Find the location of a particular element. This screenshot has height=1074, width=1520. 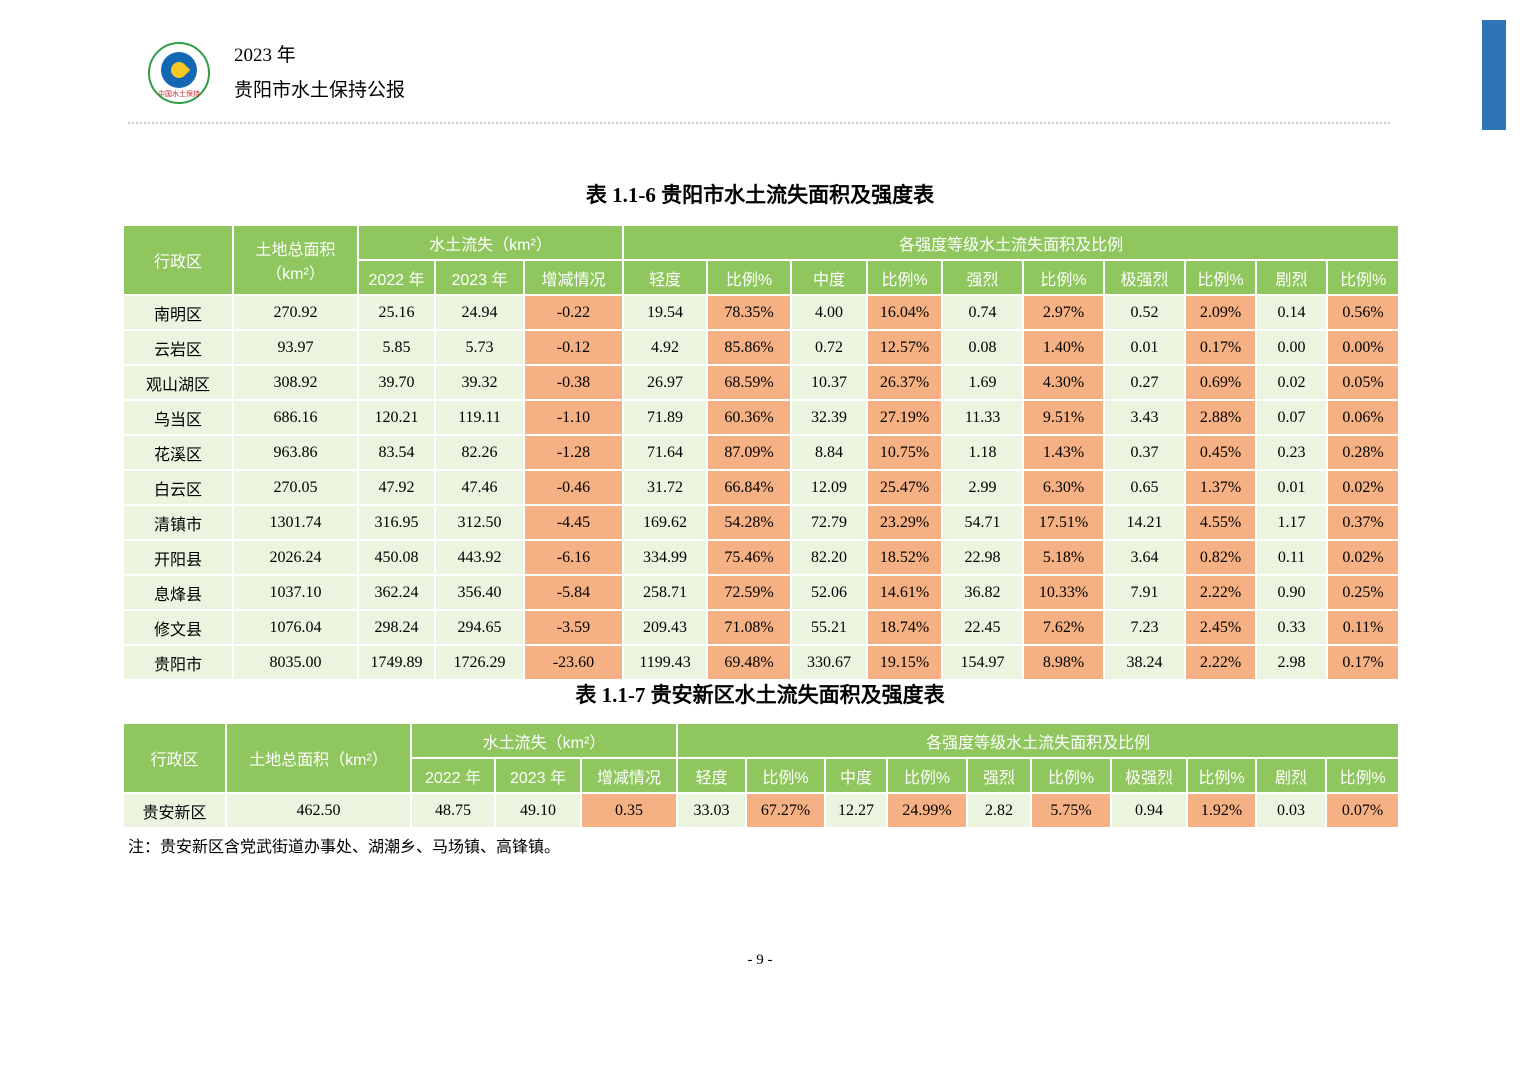

logo-caption: 中国水土保持 is located at coordinates (179, 95).